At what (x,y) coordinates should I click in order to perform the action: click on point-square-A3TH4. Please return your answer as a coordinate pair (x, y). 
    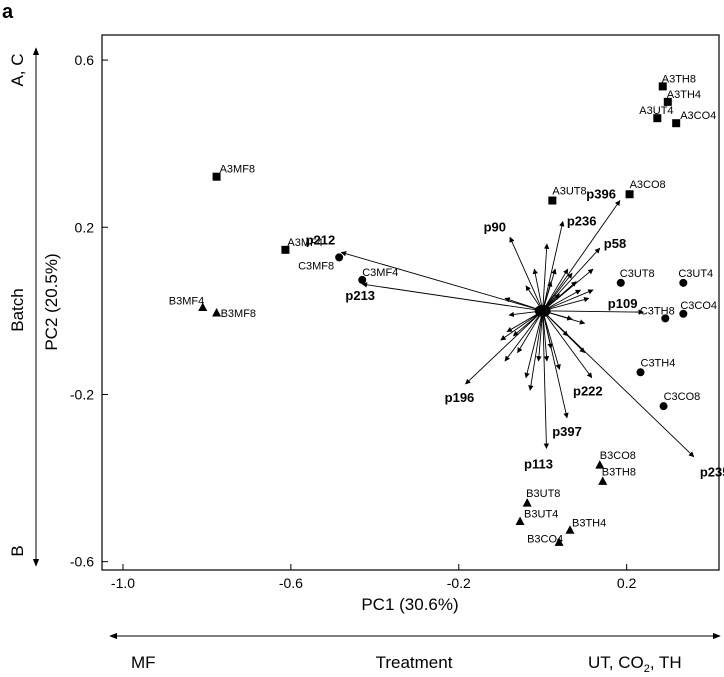
    Looking at the image, I should click on (667, 101).